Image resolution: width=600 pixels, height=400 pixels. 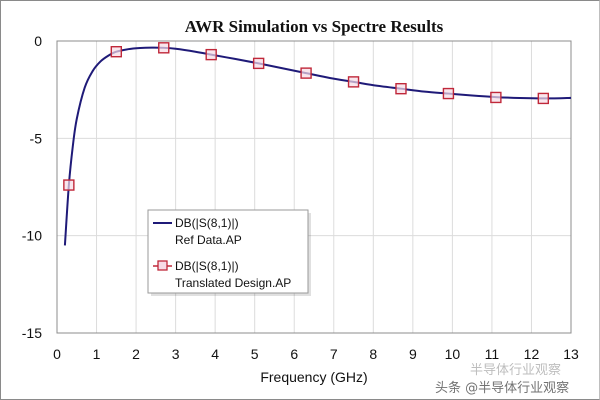 I want to click on x-tick-label: 4, so click(x=215, y=354).